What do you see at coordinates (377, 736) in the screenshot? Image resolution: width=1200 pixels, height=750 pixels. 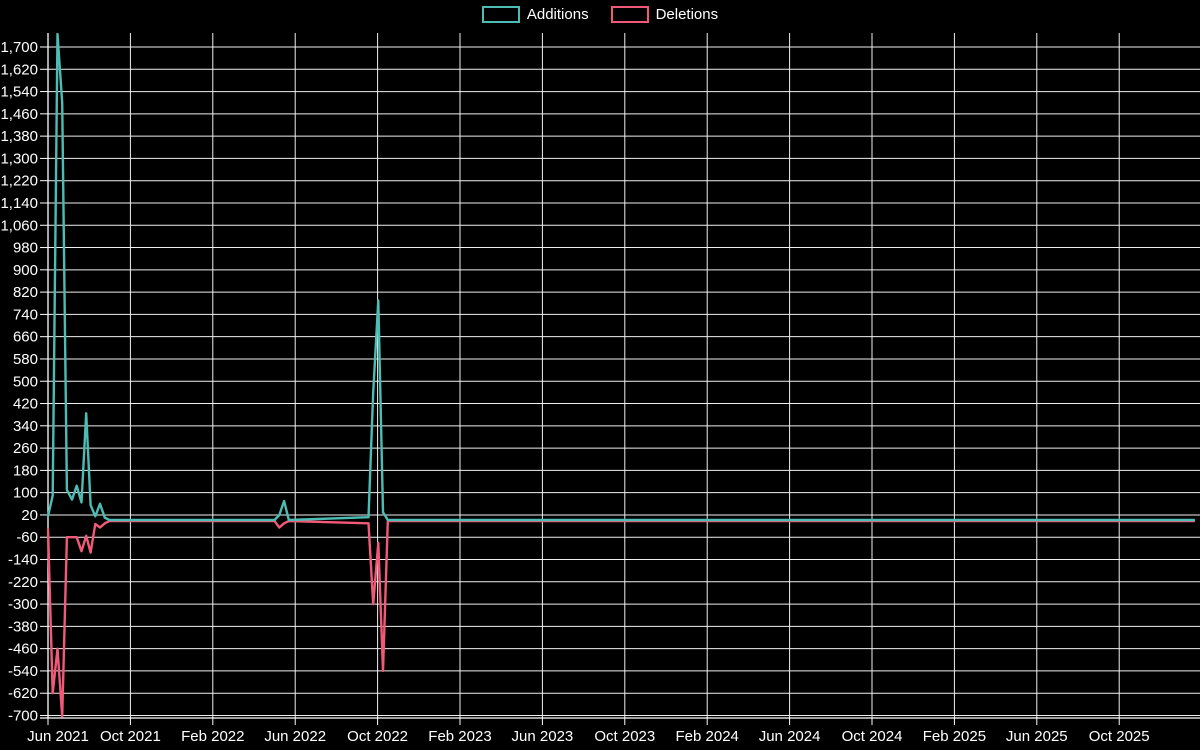 I see `svg-text: Oct 2022` at bounding box center [377, 736].